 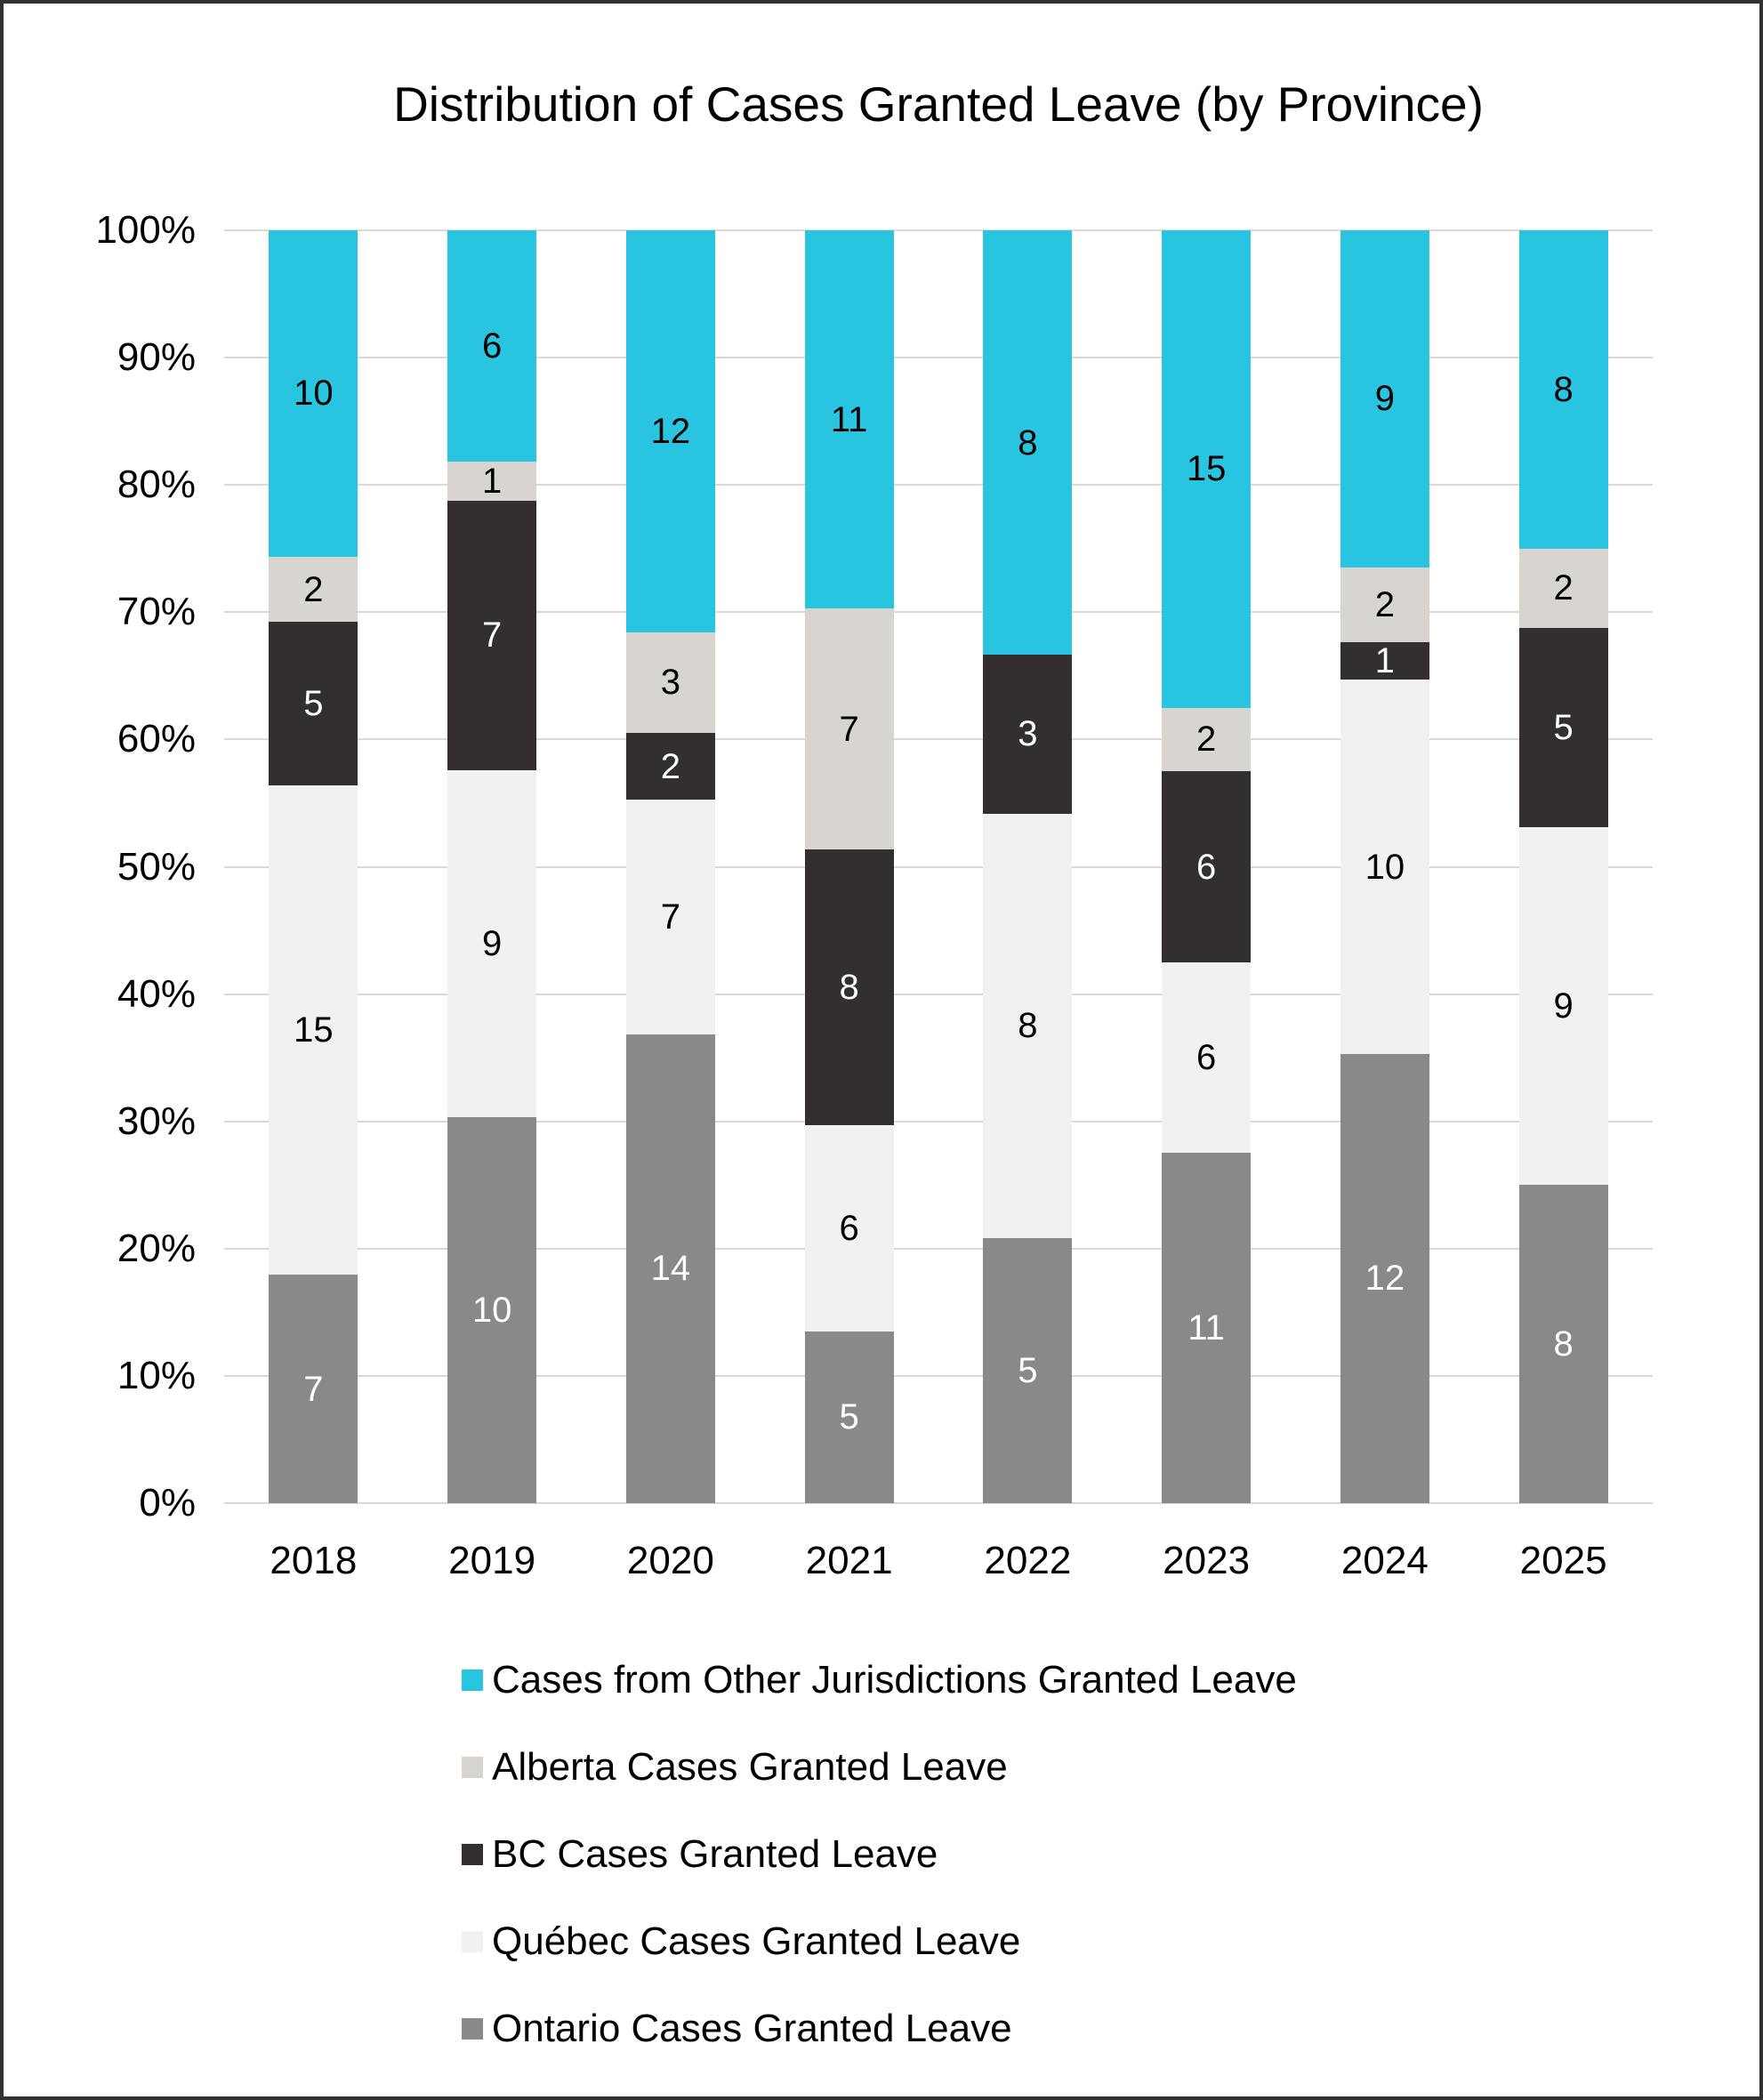 I want to click on data-label-ontario-2021: 5, so click(x=849, y=1417).